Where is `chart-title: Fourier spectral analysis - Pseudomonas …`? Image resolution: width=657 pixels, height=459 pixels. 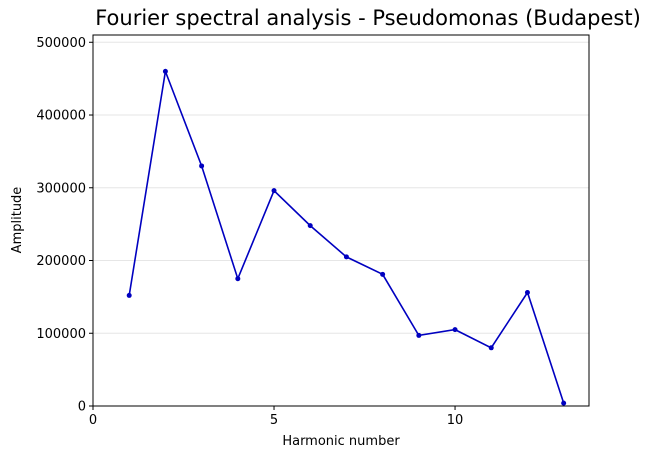
chart-title: Fourier spectral analysis - Pseudomonas … is located at coordinates (368, 18).